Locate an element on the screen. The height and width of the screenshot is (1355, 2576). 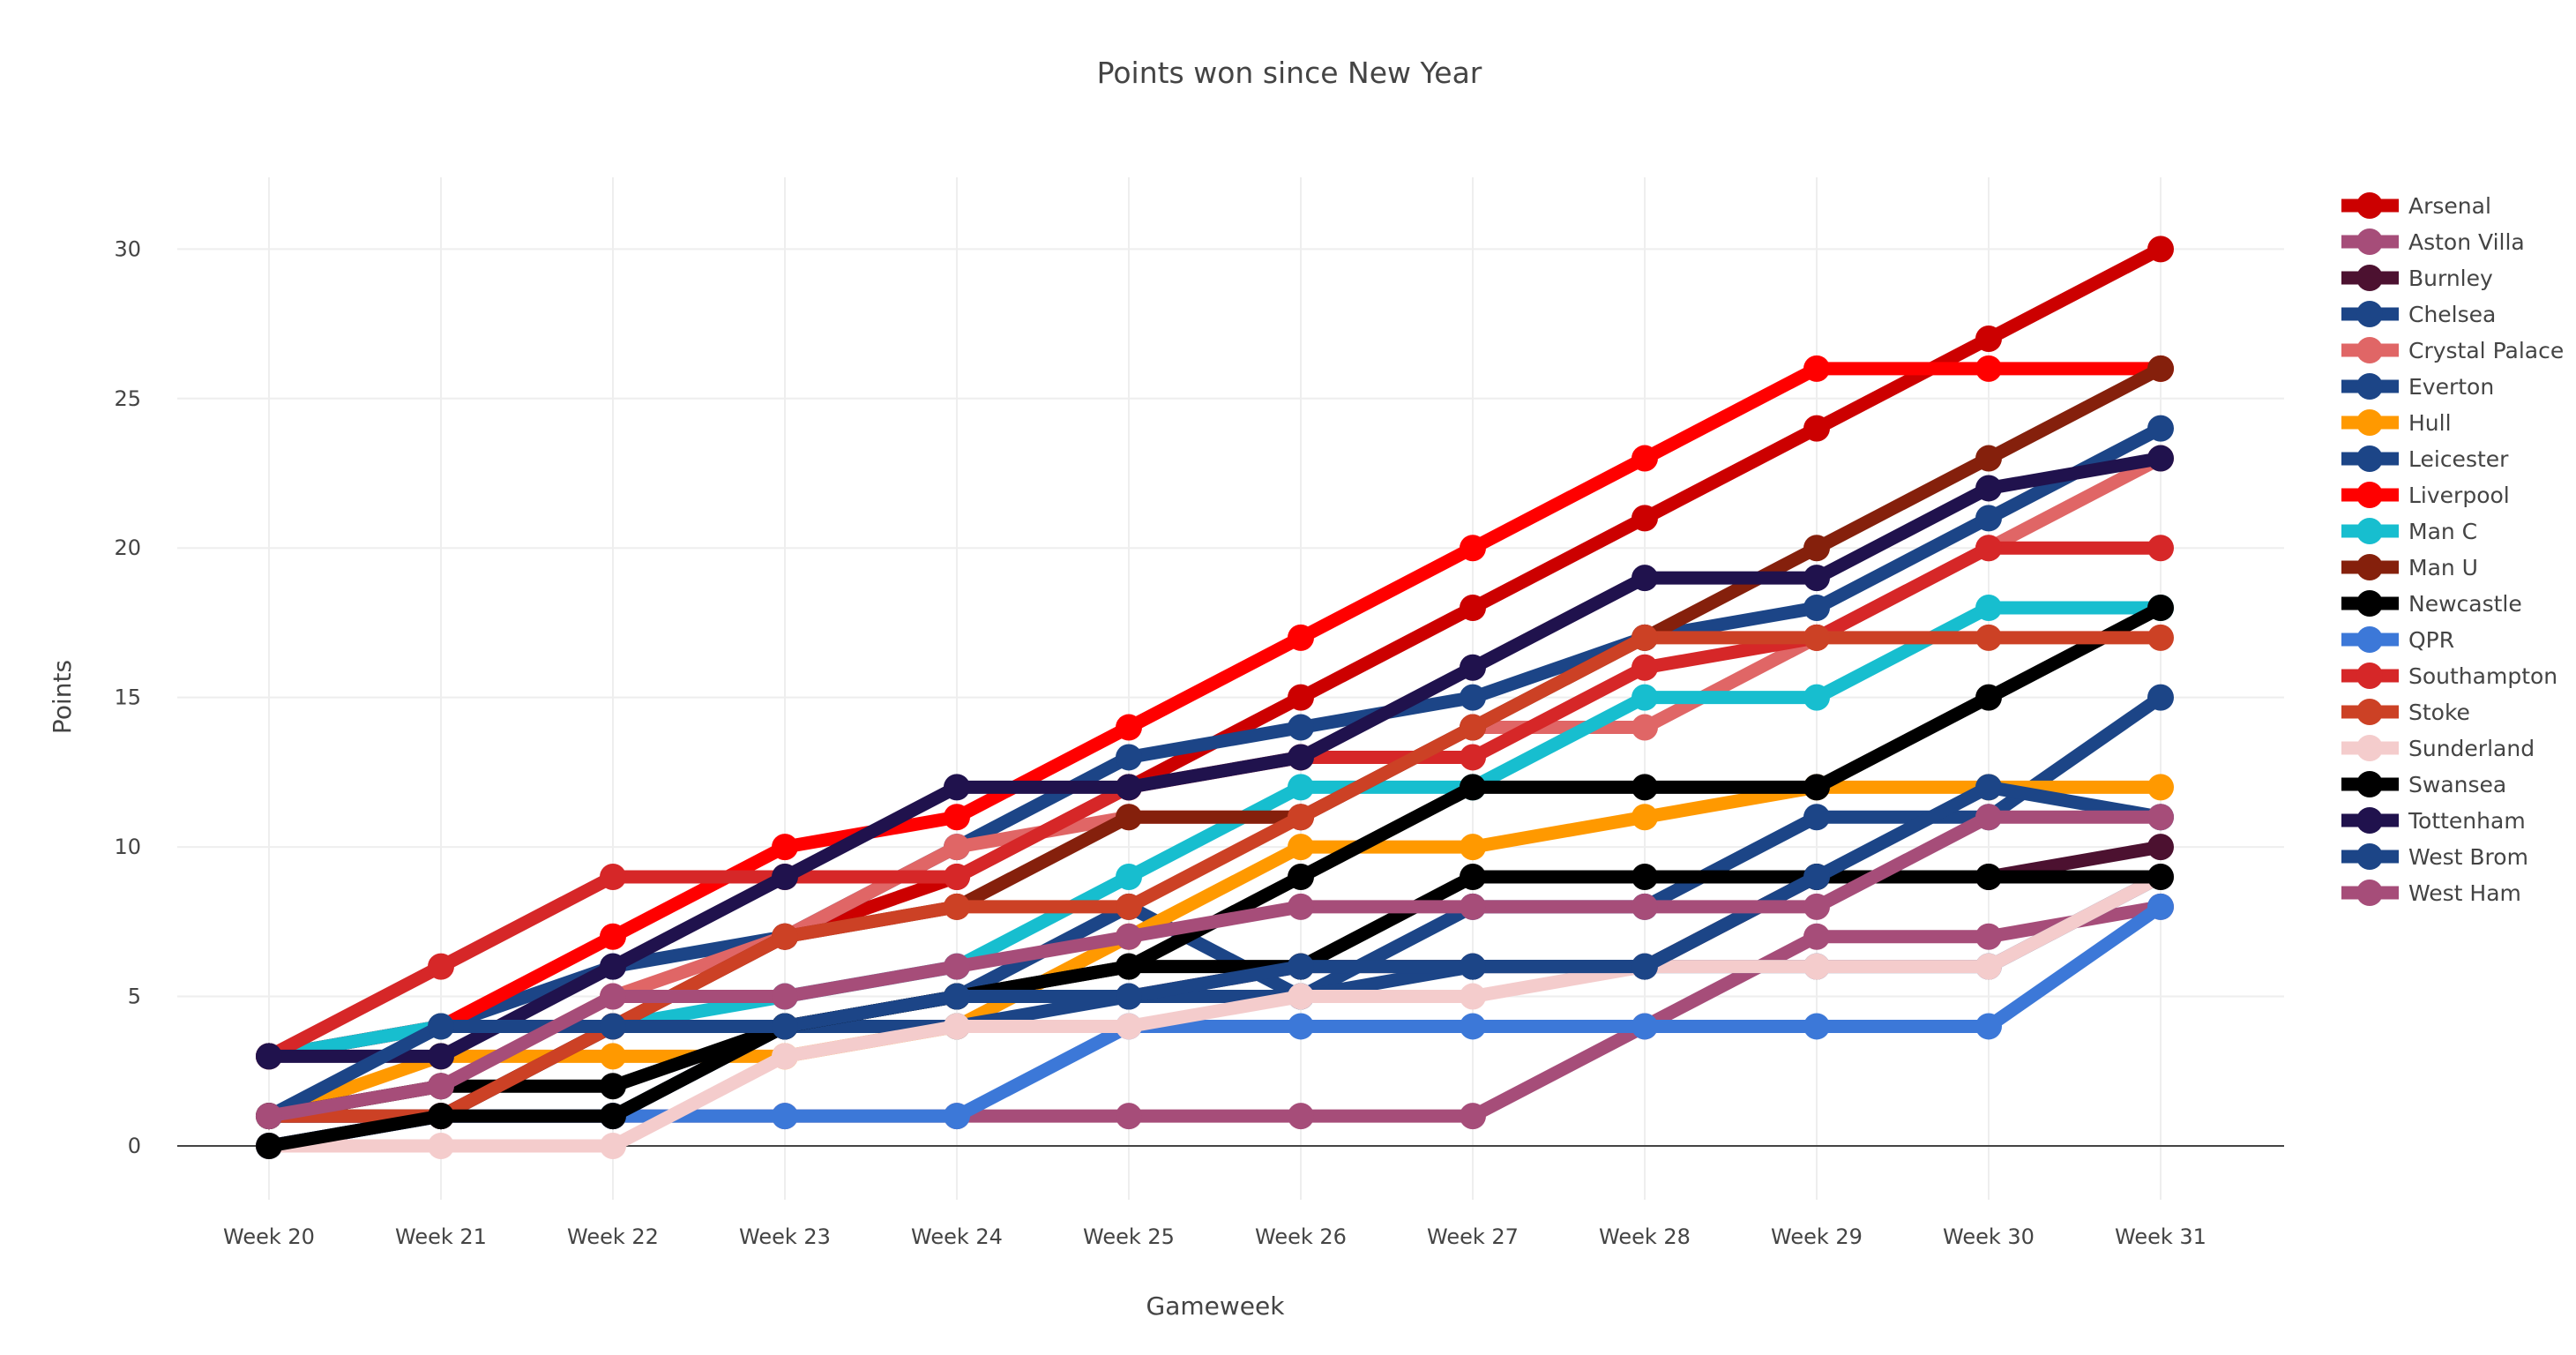
legend-item: Southampton is located at coordinates (2449, 676).